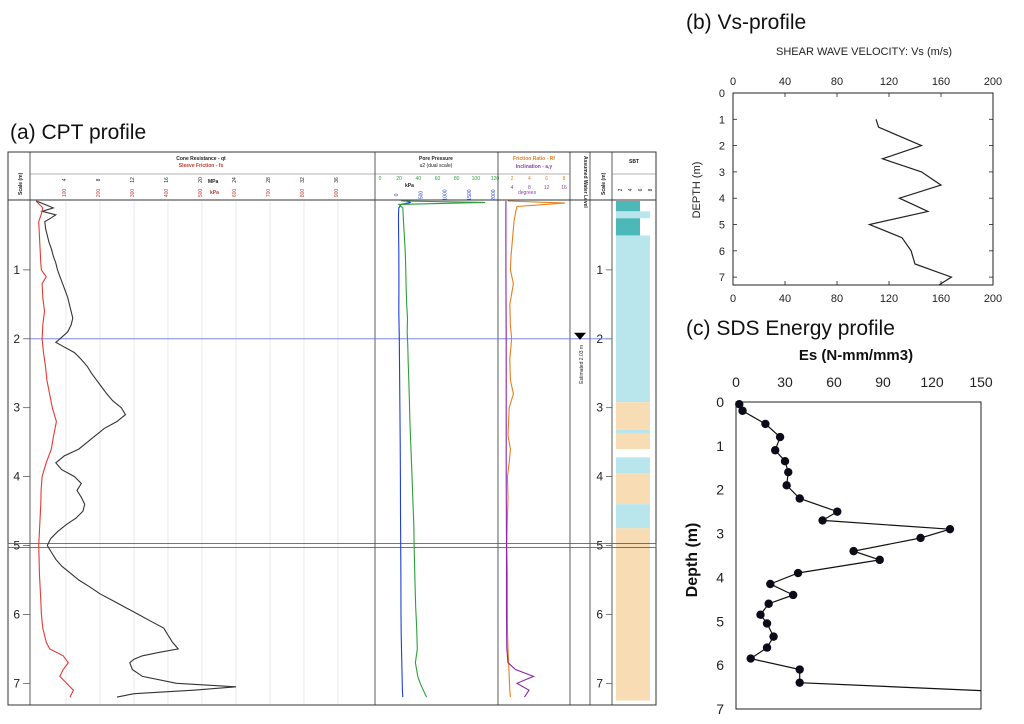 Image resolution: width=1024 pixels, height=724 pixels. Describe the element at coordinates (845, 543) in the screenshot. I see `sds-points` at that location.